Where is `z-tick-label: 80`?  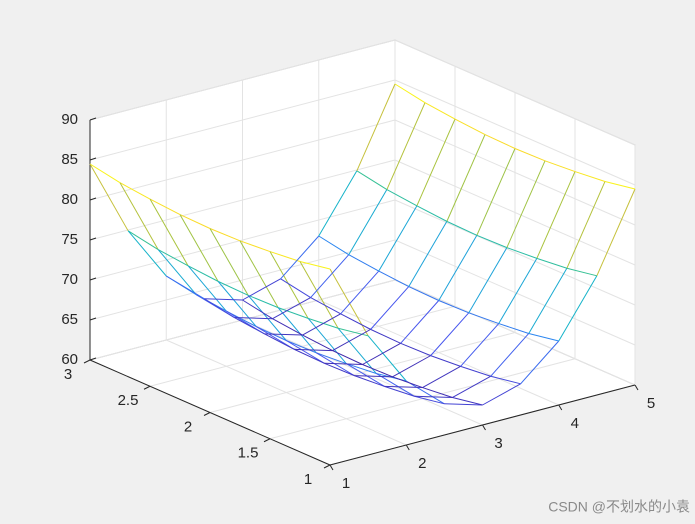 z-tick-label: 80 is located at coordinates (69, 199).